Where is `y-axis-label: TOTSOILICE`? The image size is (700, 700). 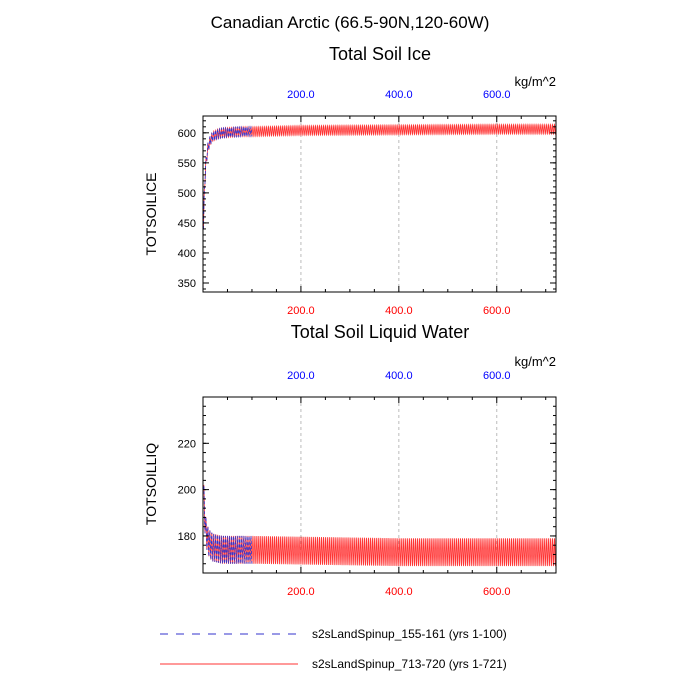
y-axis-label: TOTSOILICE is located at coordinates (151, 214).